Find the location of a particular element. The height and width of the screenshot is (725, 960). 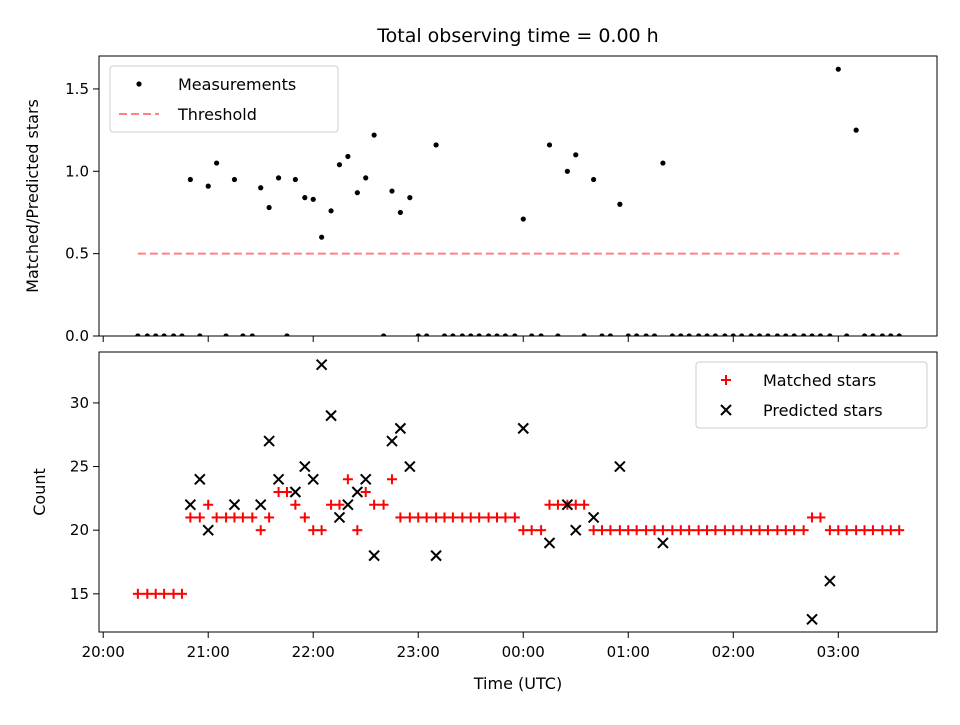

figure-title: Total observing time = 0.00 h is located at coordinates (517, 36).